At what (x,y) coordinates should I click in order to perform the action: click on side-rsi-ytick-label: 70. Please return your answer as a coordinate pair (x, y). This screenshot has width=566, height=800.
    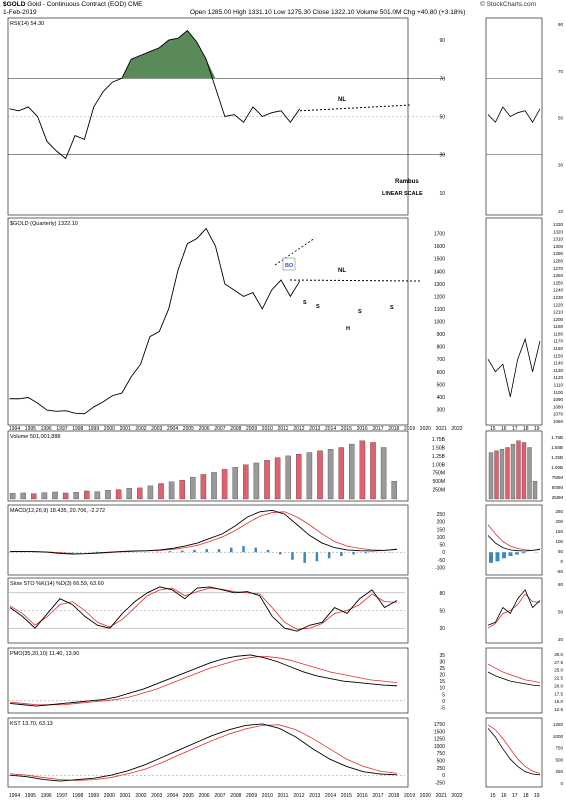
    Looking at the image, I should click on (561, 71).